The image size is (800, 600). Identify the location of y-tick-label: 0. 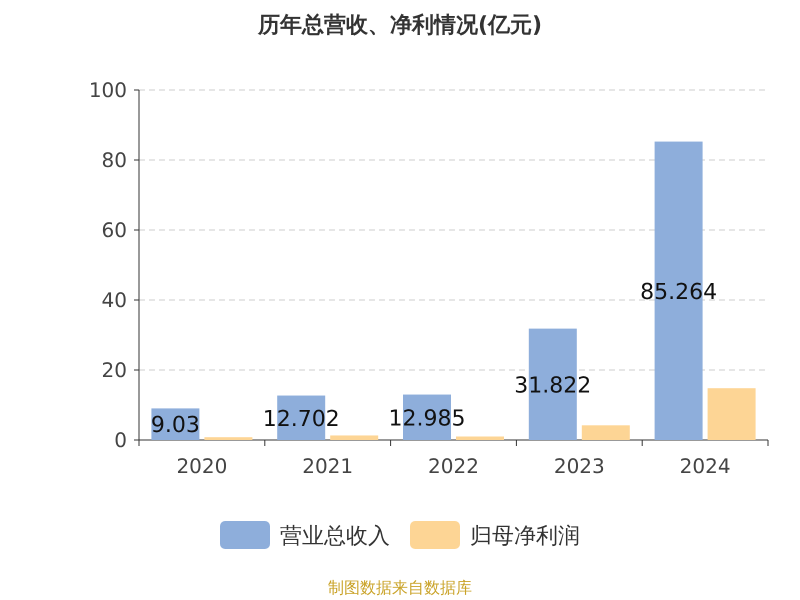
(120, 440).